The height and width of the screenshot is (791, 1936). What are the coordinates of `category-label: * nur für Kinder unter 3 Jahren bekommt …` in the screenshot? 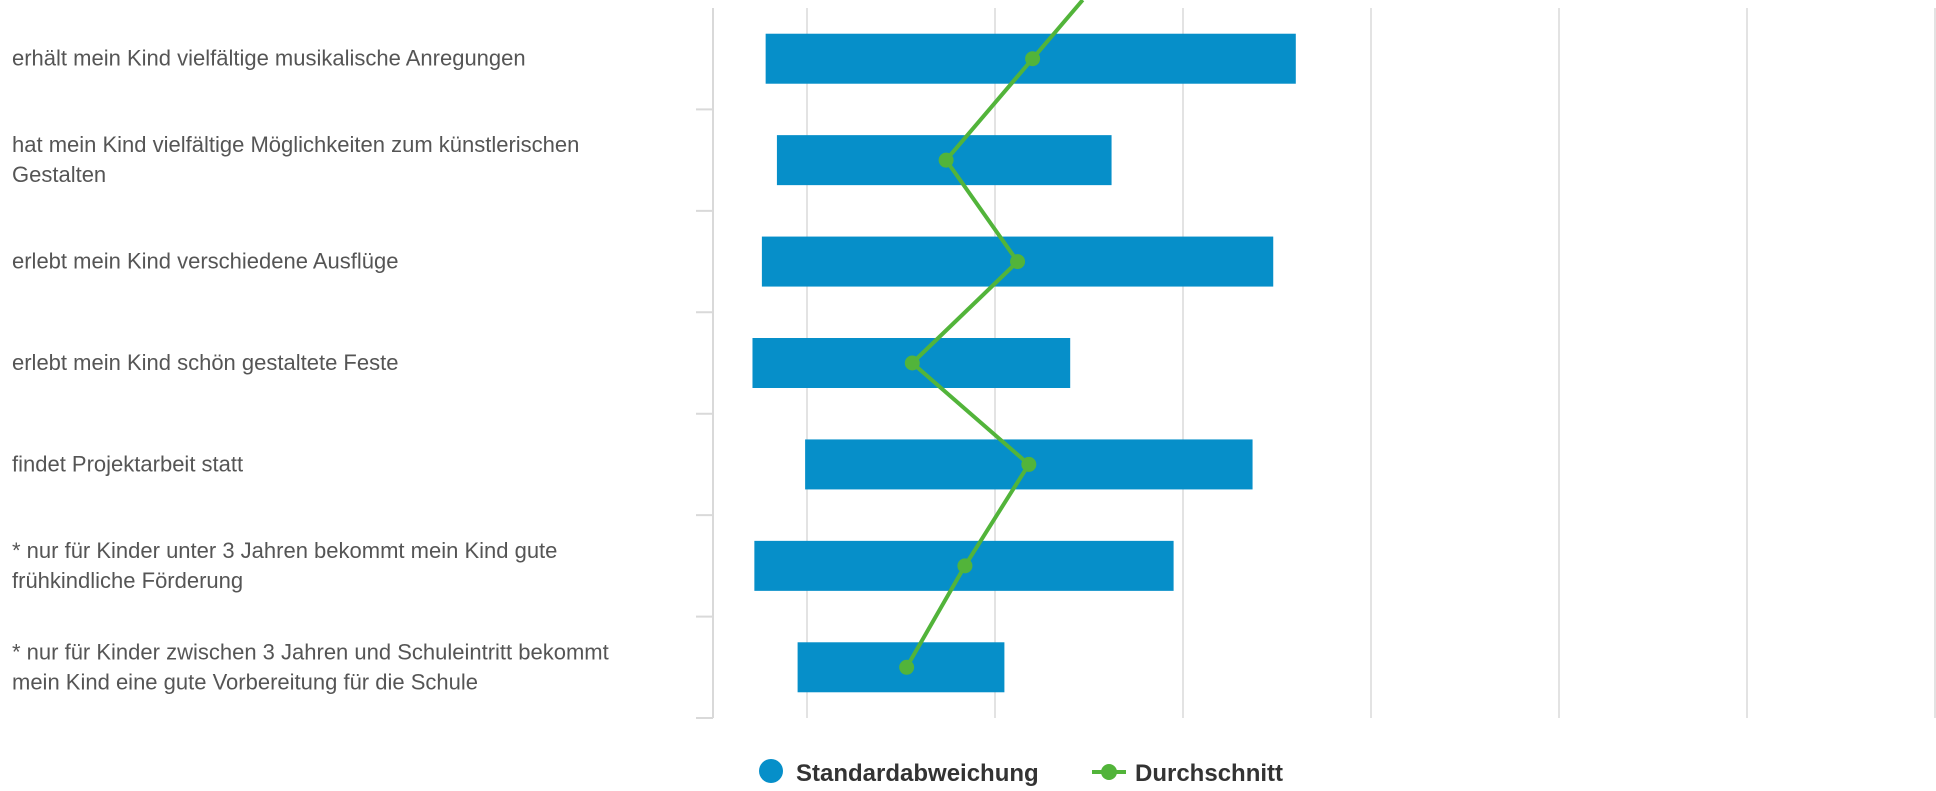 It's located at (284, 550).